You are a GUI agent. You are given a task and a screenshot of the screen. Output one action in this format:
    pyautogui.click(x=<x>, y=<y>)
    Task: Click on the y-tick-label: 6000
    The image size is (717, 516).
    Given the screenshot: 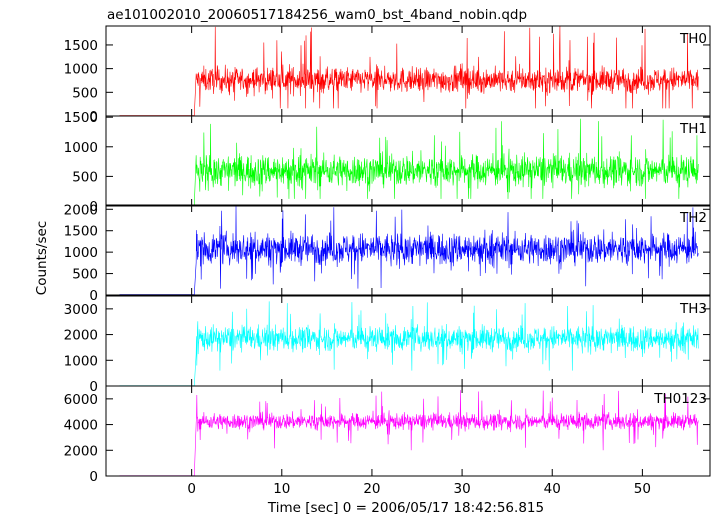 What is the action you would take?
    pyautogui.click(x=81, y=400)
    